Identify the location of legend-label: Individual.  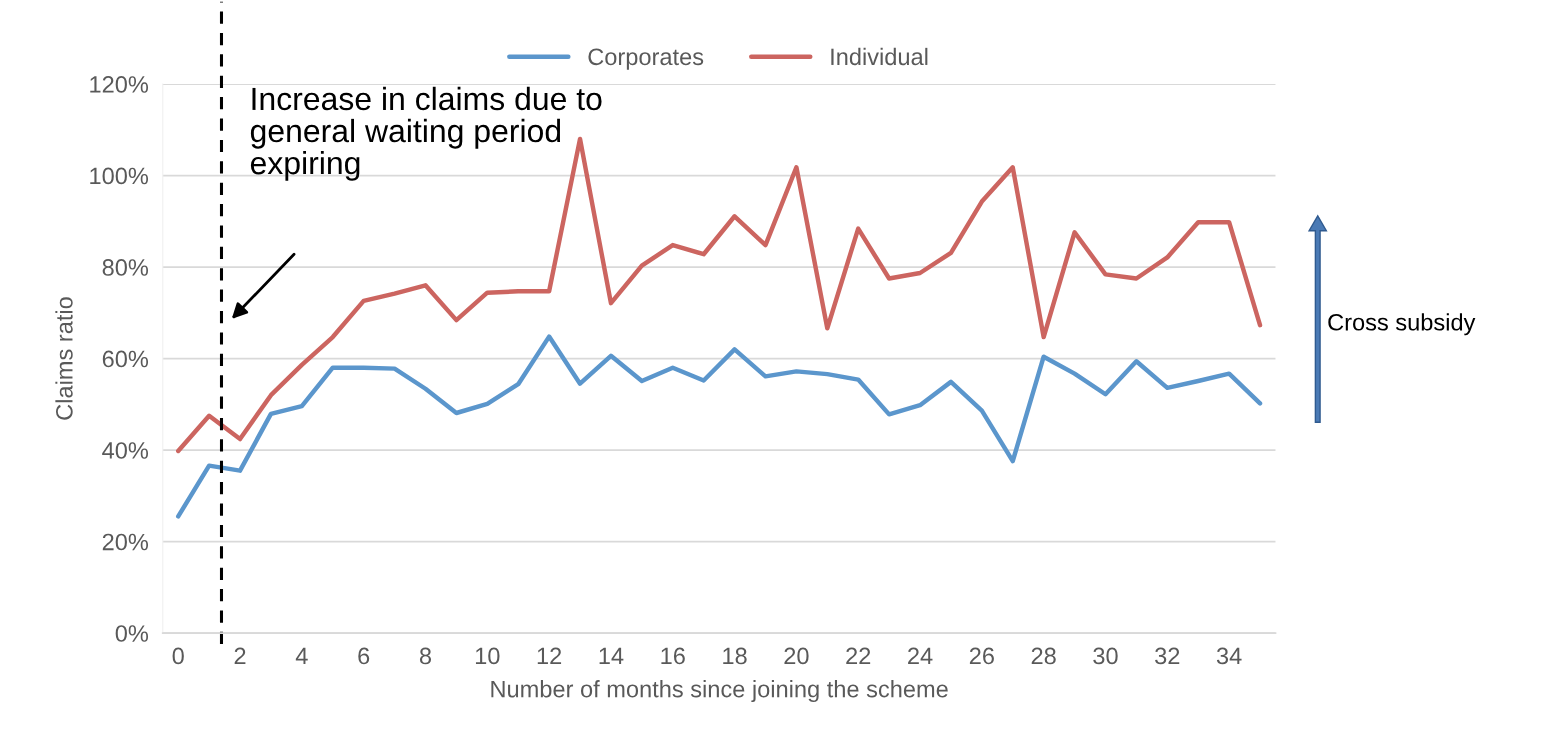
(879, 56).